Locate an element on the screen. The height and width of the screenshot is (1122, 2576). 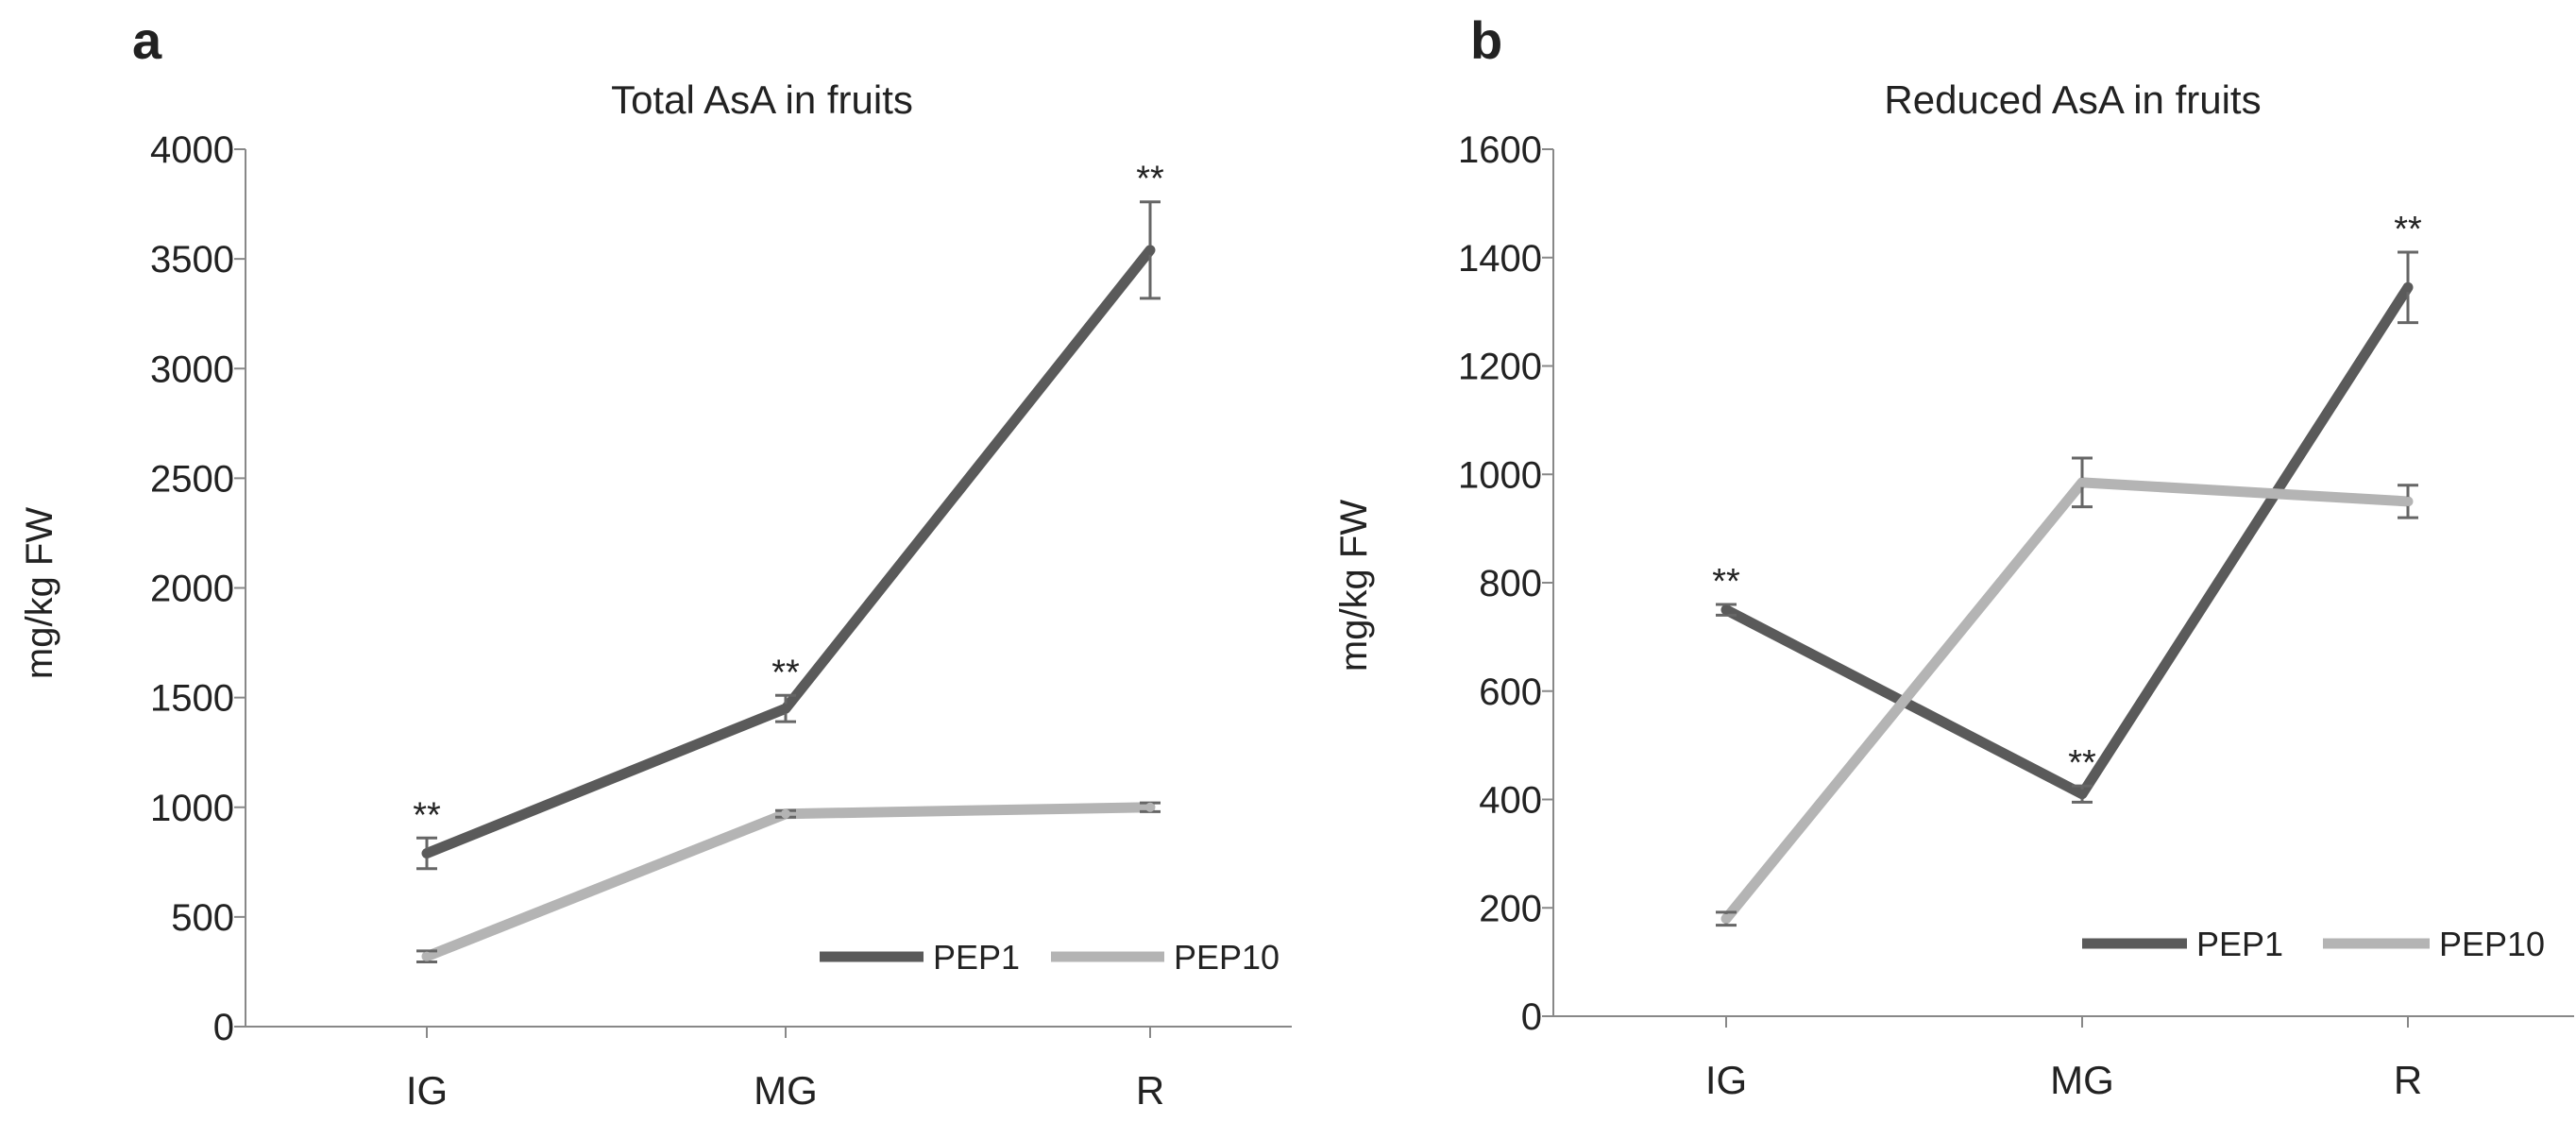
y-tick-label-a: 3000 is located at coordinates (192, 369).